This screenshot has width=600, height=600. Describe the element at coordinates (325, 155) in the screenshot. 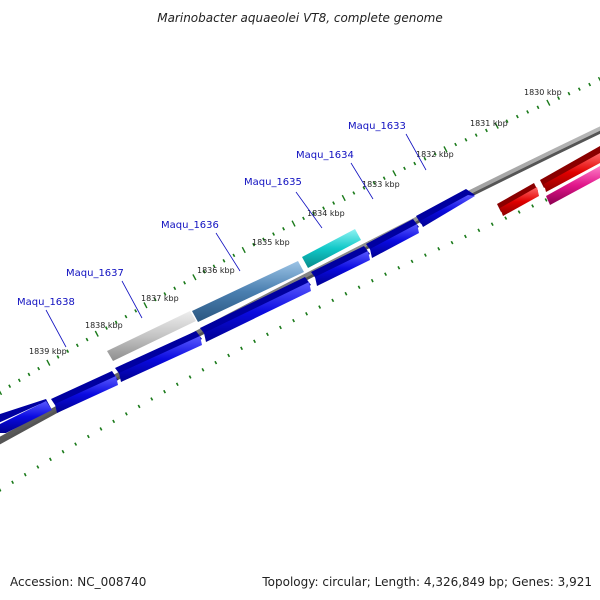

I see `gene-label-maqu-1634: Maqu_1634` at that location.